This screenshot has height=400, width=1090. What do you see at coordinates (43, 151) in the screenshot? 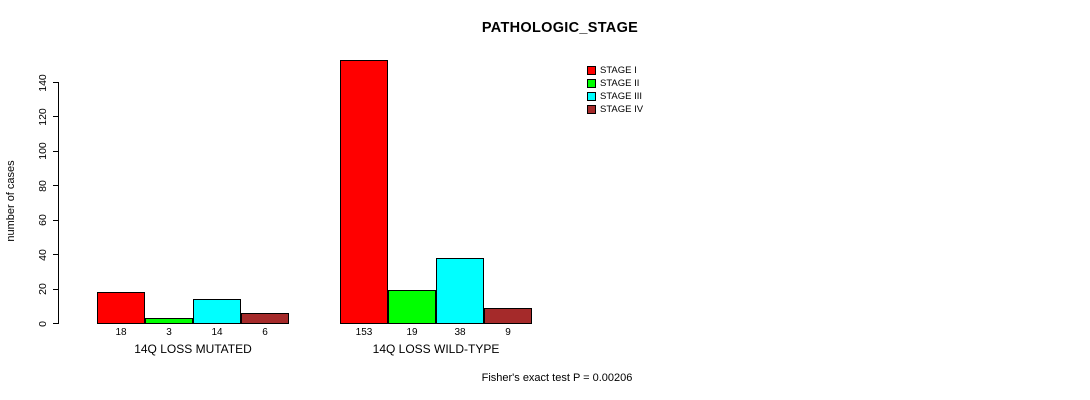
I see `y-tick-label: 100` at bounding box center [43, 151].